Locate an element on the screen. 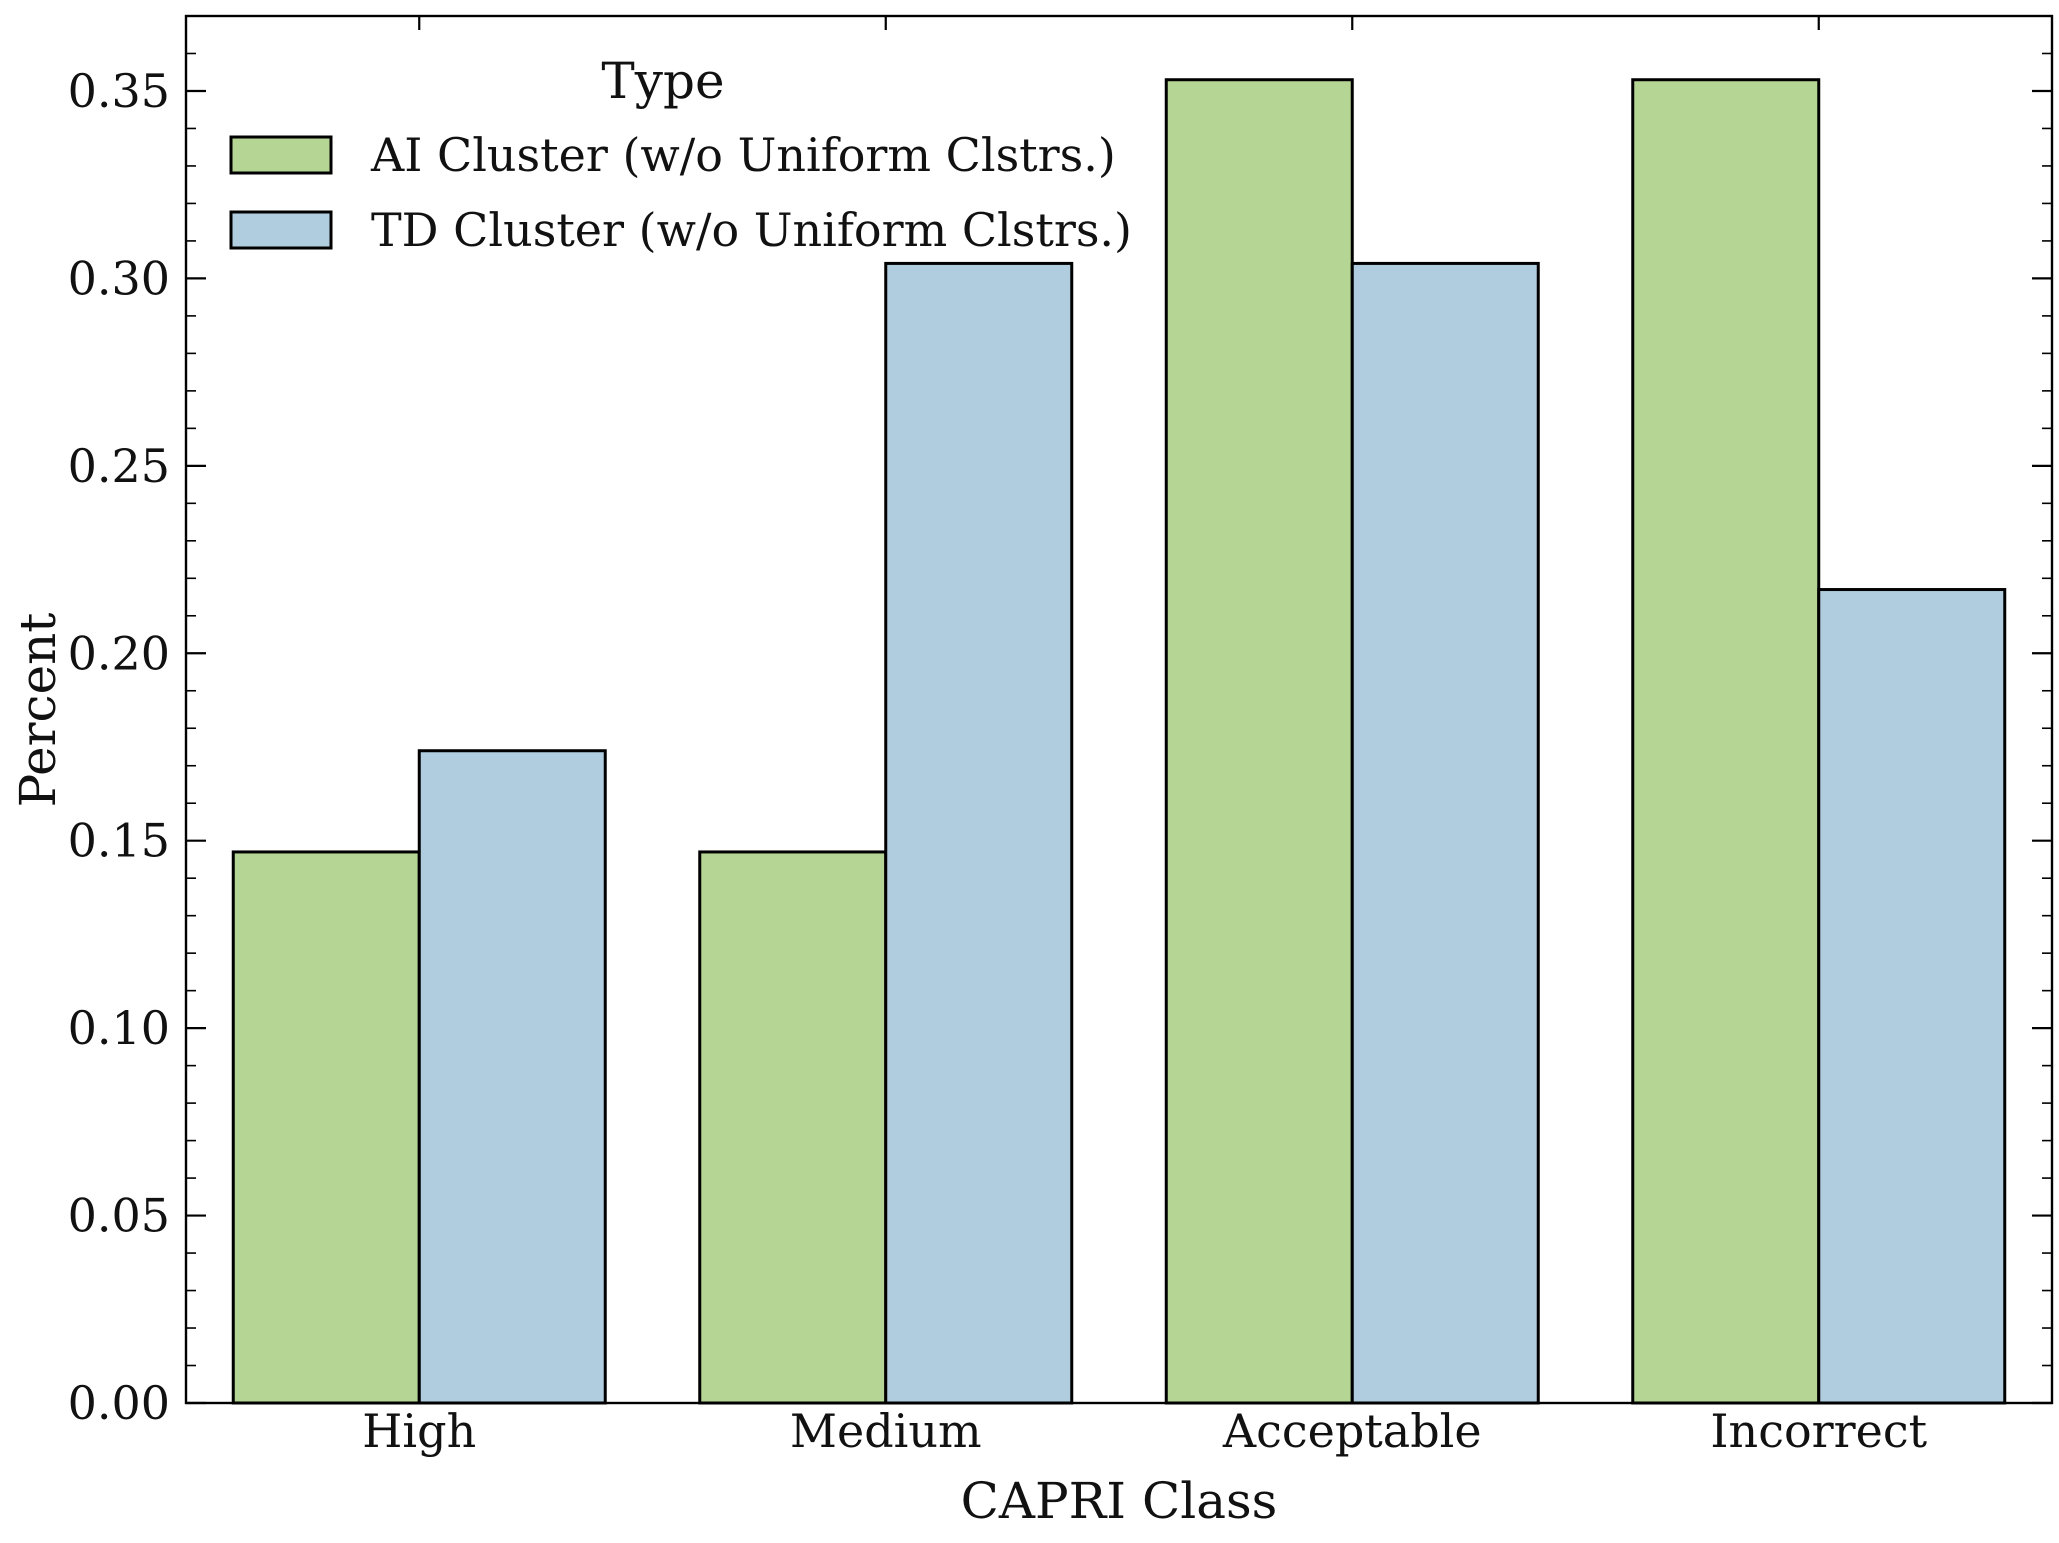 This screenshot has height=1543, width=2059. y-tick-label: 0.00 is located at coordinates (119, 1403).